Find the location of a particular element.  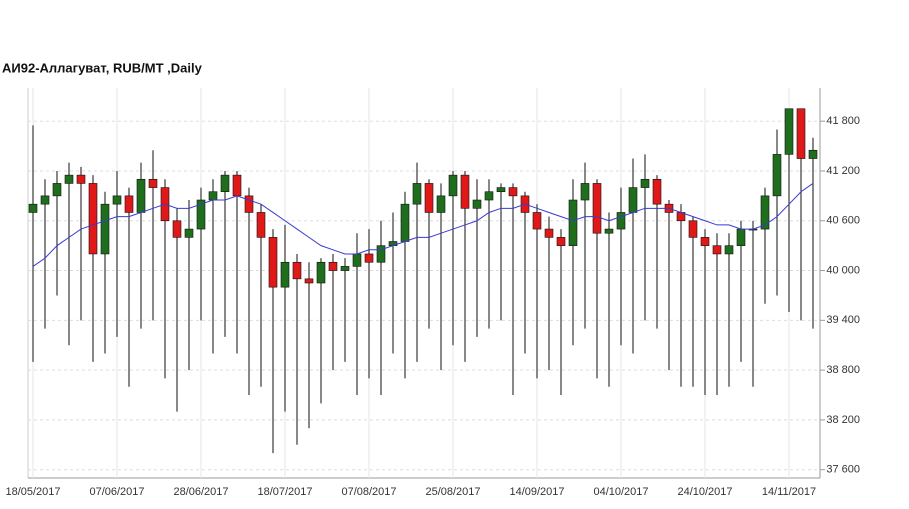

x-tick-label: 18/07/2017 is located at coordinates (284, 492).